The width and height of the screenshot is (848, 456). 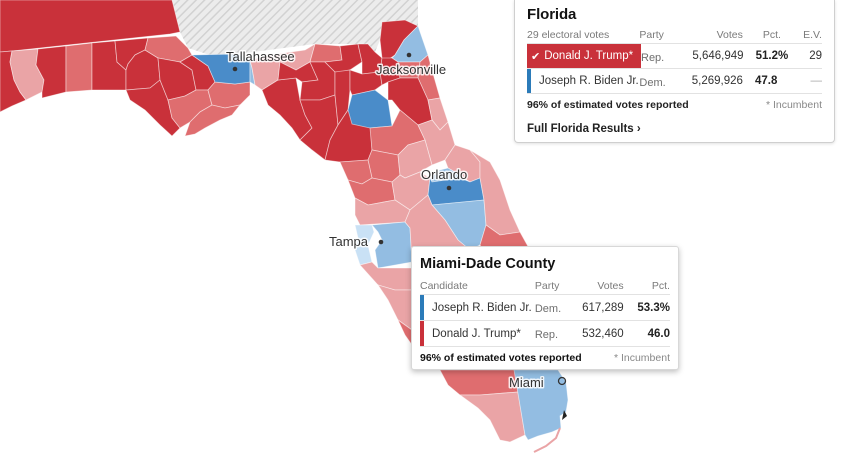 What do you see at coordinates (584, 129) in the screenshot?
I see `full-results-link: Full Florida Results ›` at bounding box center [584, 129].